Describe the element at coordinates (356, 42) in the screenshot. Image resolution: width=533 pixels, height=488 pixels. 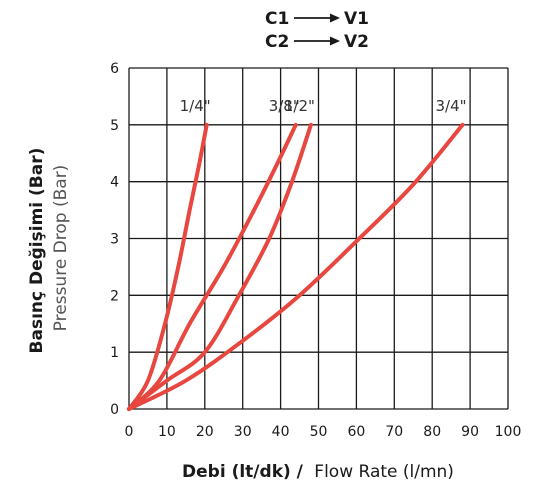
I see `header-v2: V2` at that location.